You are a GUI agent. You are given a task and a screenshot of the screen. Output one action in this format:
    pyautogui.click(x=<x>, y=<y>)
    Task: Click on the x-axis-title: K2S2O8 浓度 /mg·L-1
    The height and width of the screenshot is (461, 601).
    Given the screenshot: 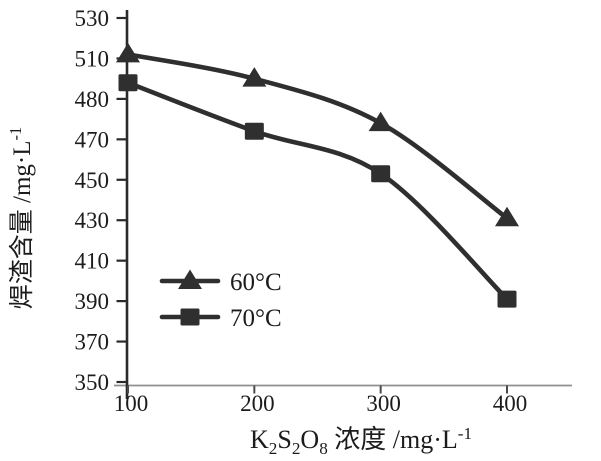 What is the action you would take?
    pyautogui.click(x=361, y=441)
    